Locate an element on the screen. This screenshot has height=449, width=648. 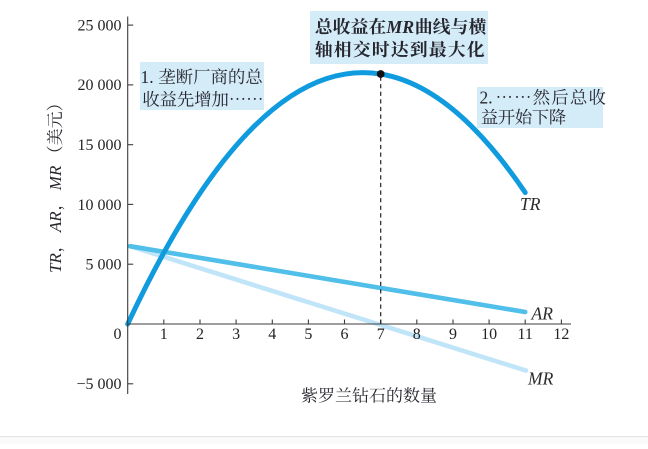
svg-text: 4 is located at coordinates (272, 334).